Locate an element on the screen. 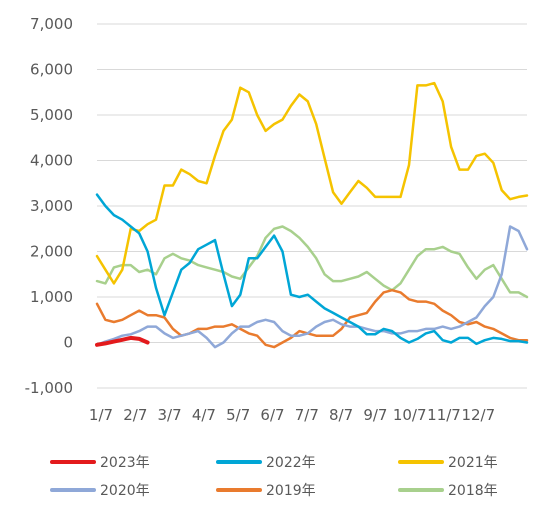 The image size is (550, 511). x-tick-label: 1/7 is located at coordinates (101, 415).